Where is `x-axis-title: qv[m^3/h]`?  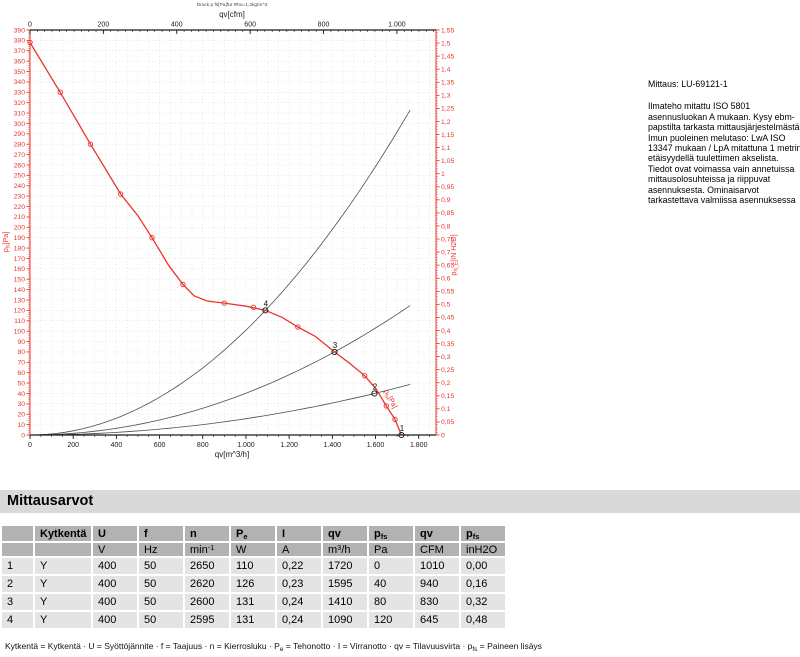
x-axis-title: qv[m^3/h] is located at coordinates (232, 454).